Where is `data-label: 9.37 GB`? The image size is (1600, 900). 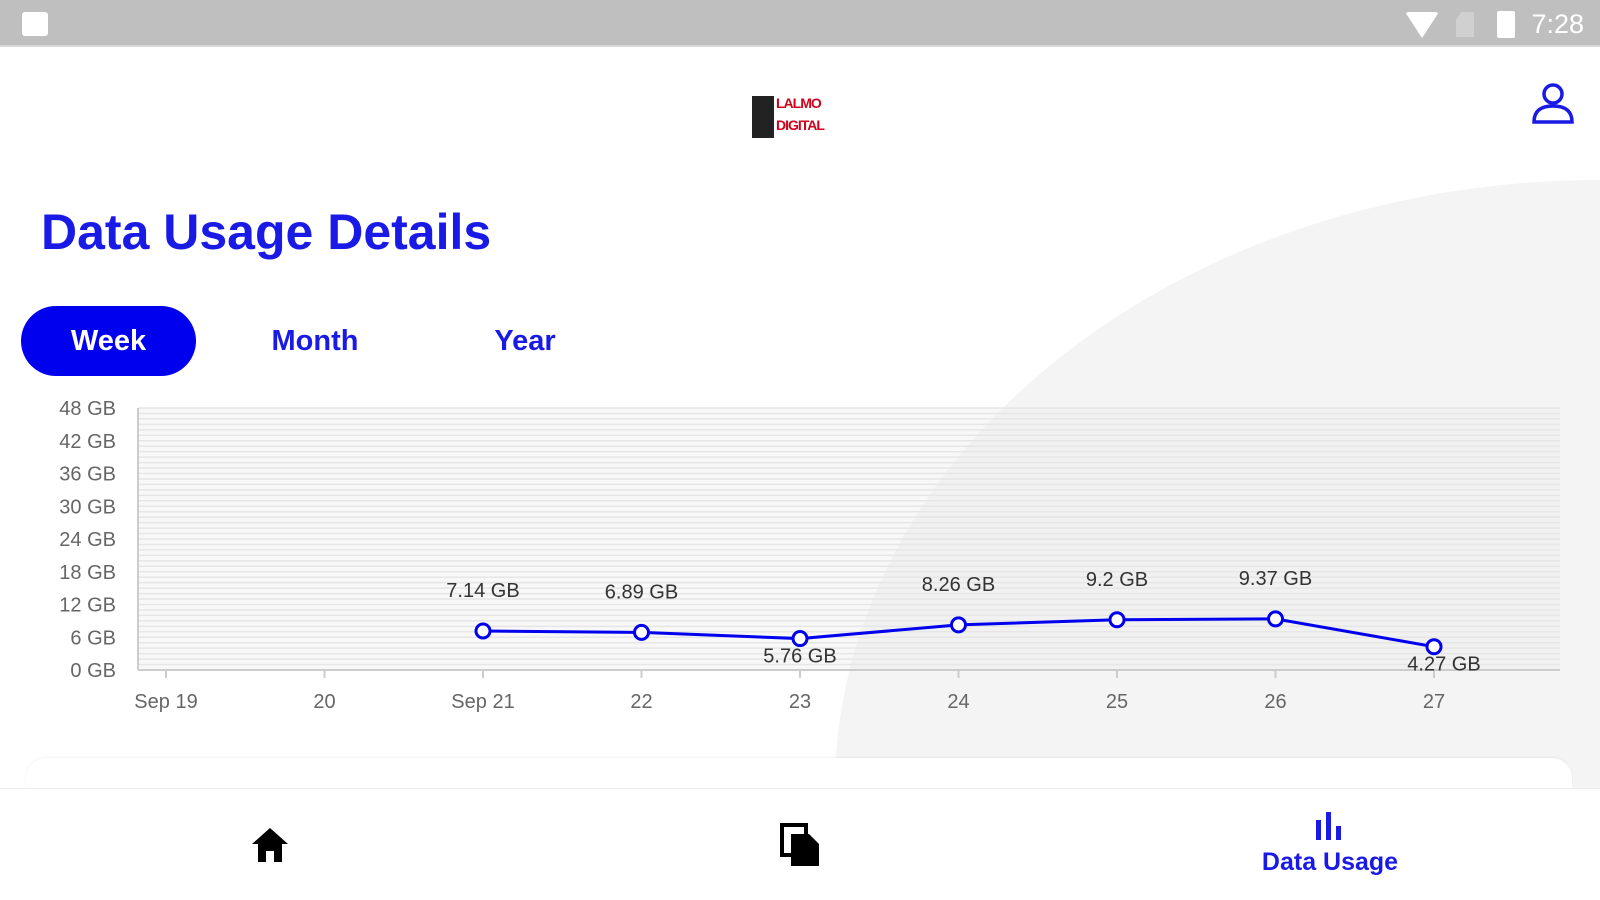 data-label: 9.37 GB is located at coordinates (1275, 579).